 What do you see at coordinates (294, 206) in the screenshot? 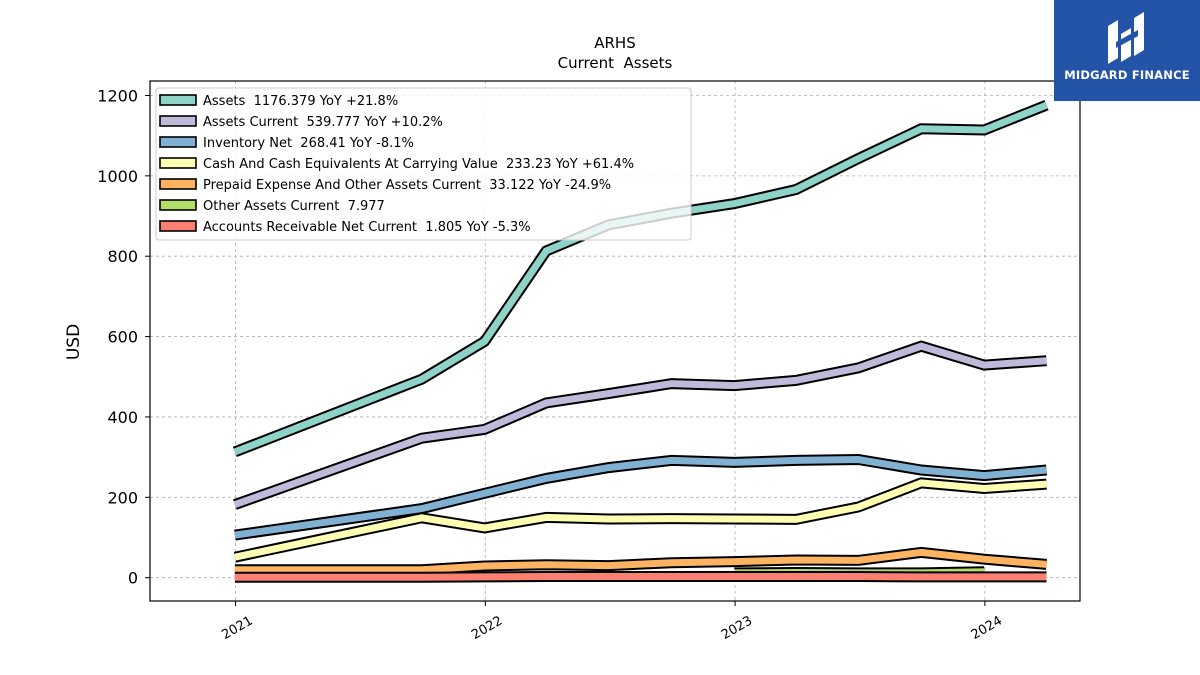
I see `legend-label: Other Assets Current 7.977` at bounding box center [294, 206].